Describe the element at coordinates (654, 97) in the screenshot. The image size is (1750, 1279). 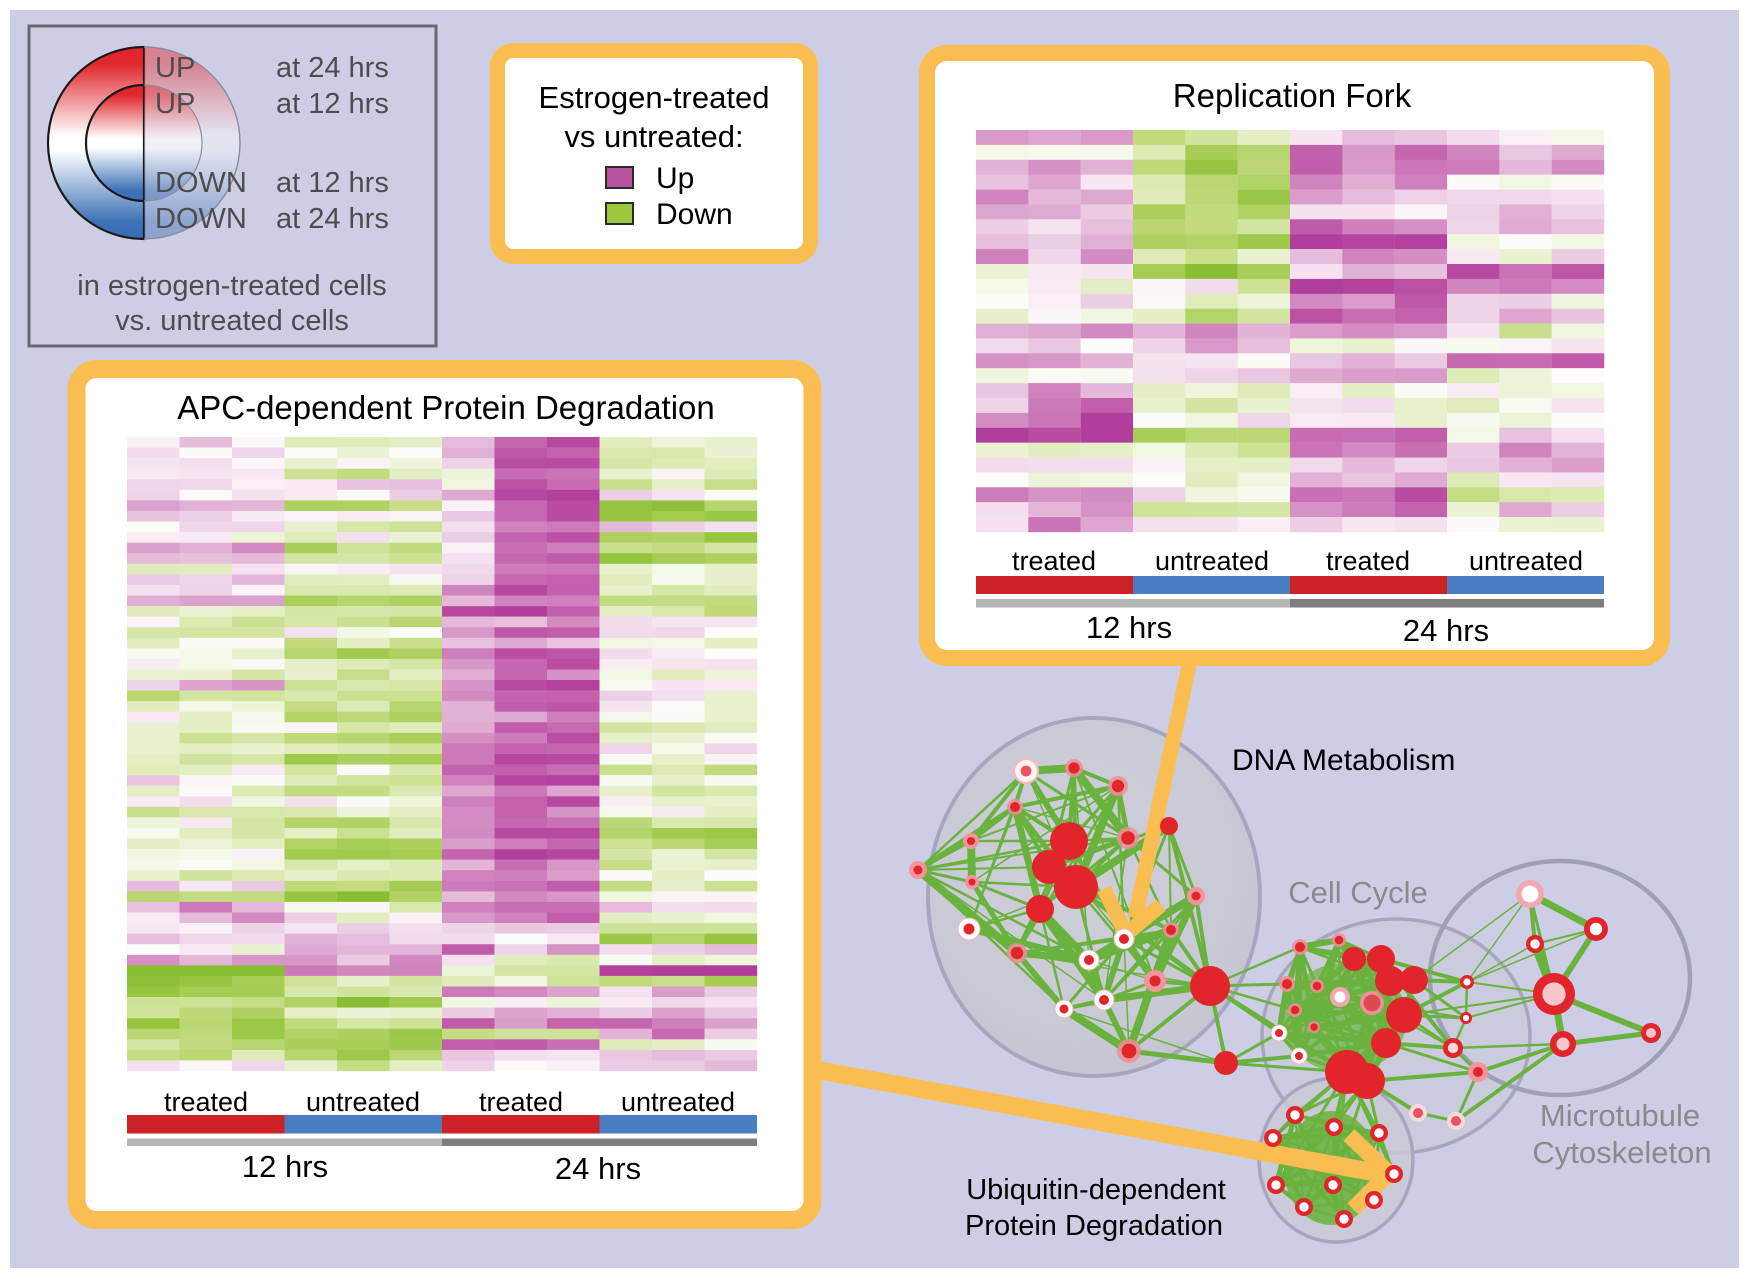
I see `svg-text: Estrogen-treated` at that location.